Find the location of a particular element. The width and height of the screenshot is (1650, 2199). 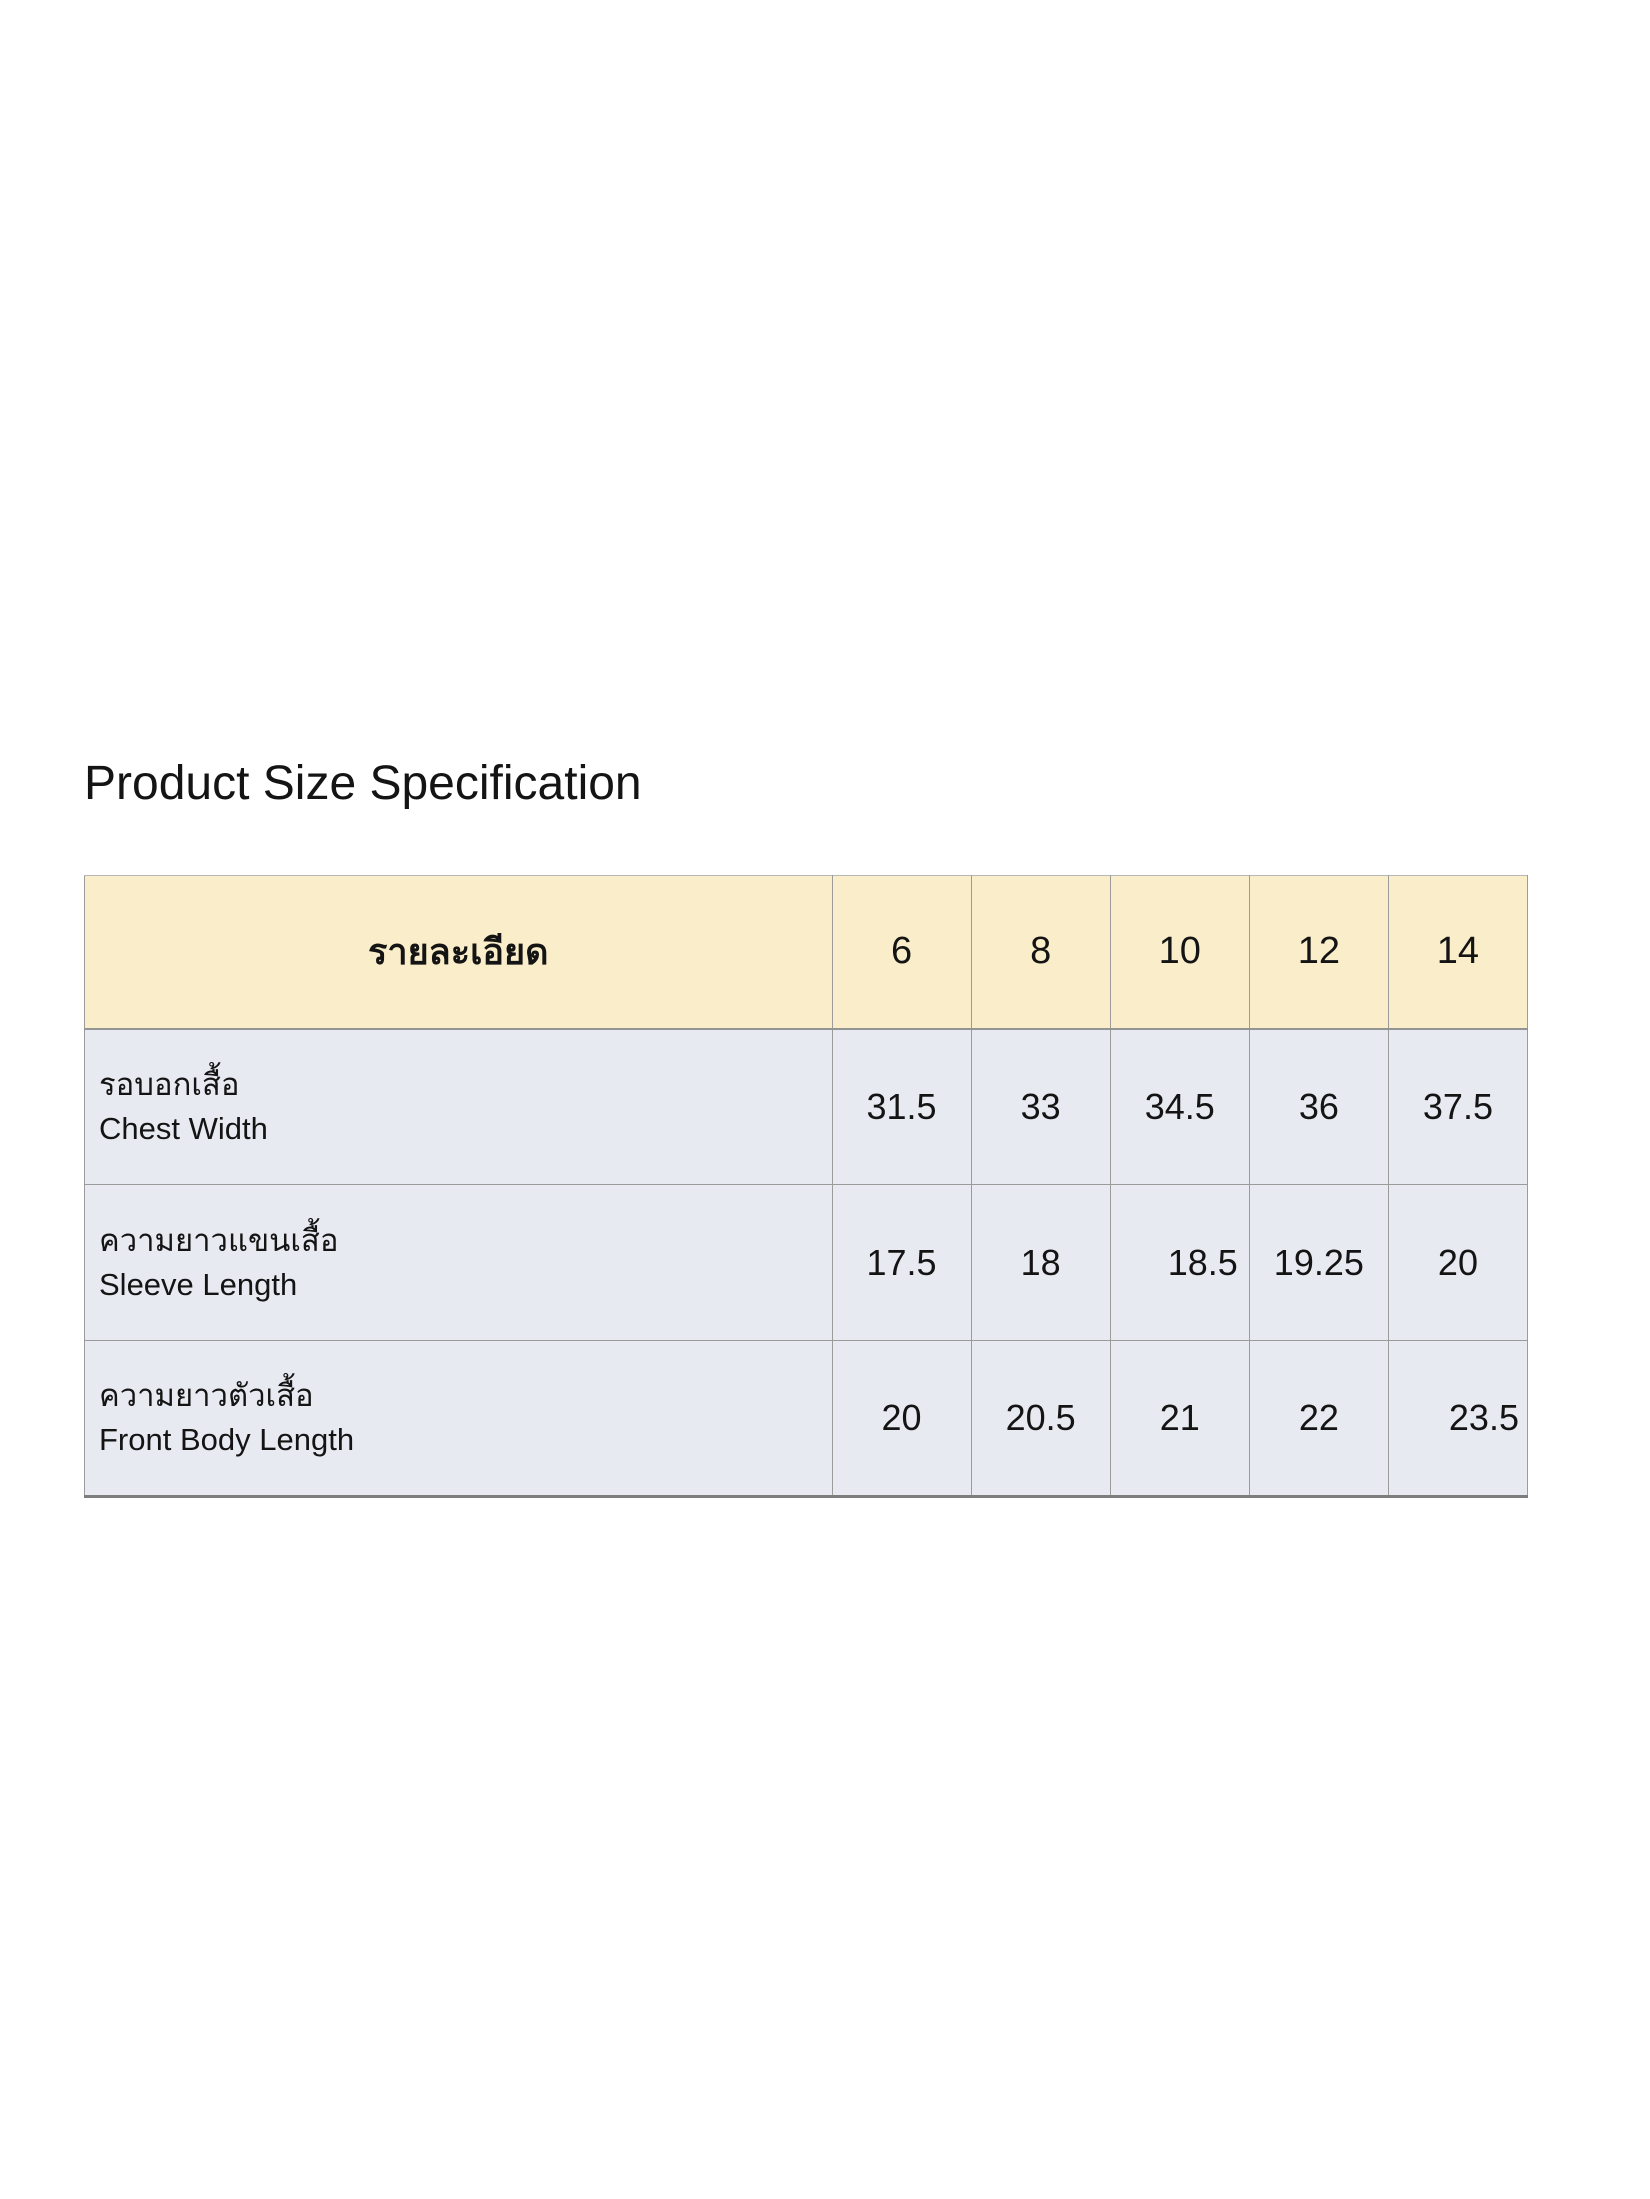

row-label-thai: ความยาวแขนเสื้อ is located at coordinates (219, 1240).